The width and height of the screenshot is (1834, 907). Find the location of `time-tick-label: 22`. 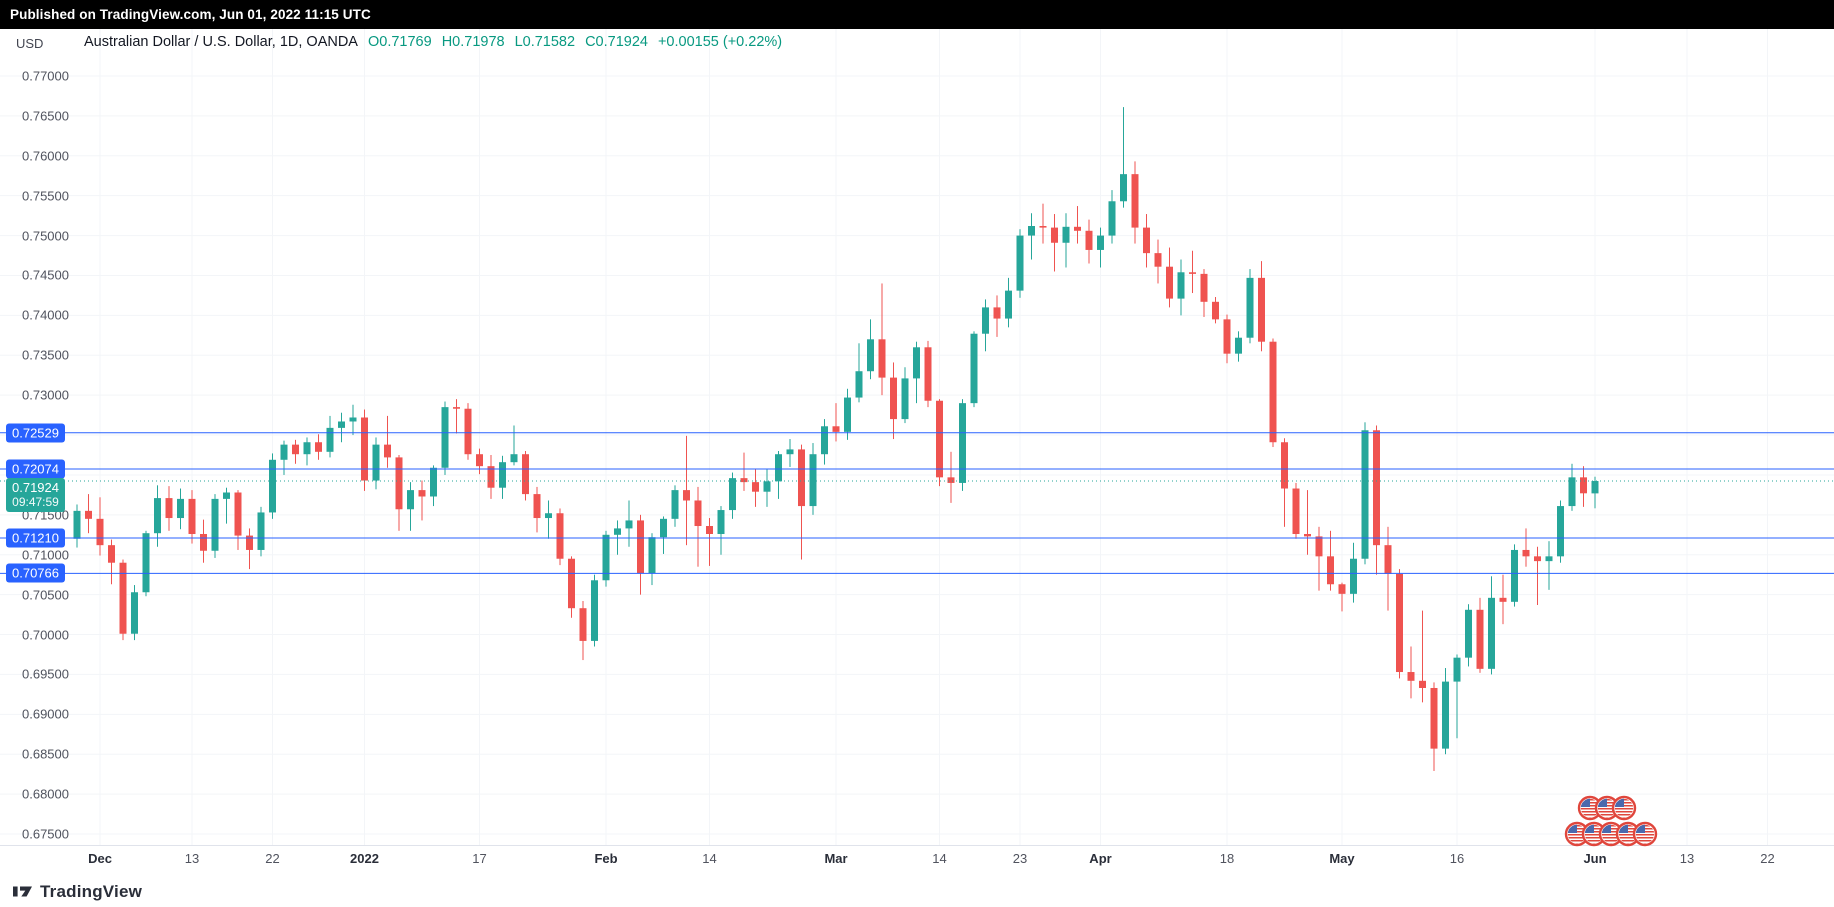

time-tick-label: 22 is located at coordinates (1767, 858).